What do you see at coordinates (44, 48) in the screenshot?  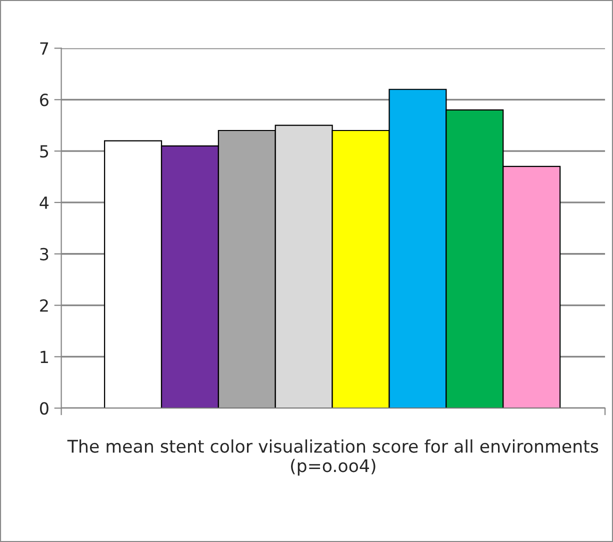 I see `y-tick-label: 7` at bounding box center [44, 48].